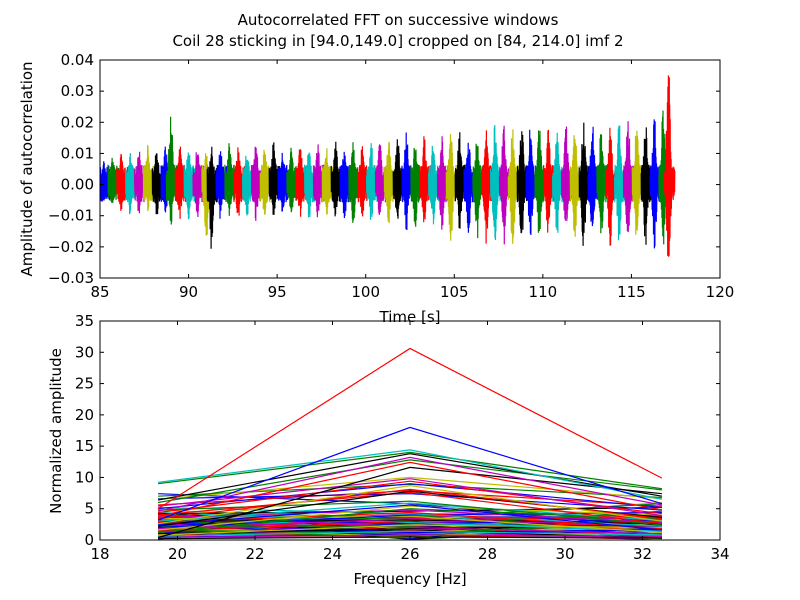 Image resolution: width=800 pixels, height=600 pixels. I want to click on top-window-series, so click(669, 166).